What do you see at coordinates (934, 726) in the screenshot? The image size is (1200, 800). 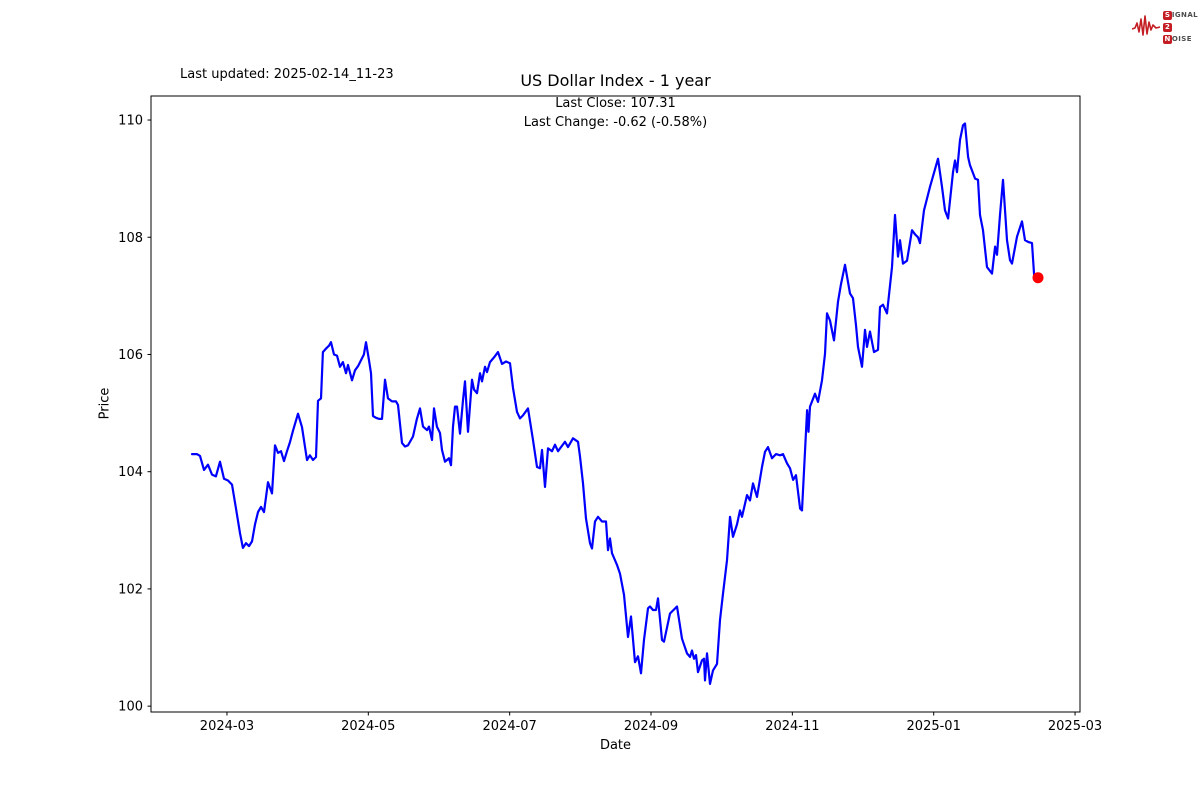 I see `x-tick-label: 2025-01` at bounding box center [934, 726].